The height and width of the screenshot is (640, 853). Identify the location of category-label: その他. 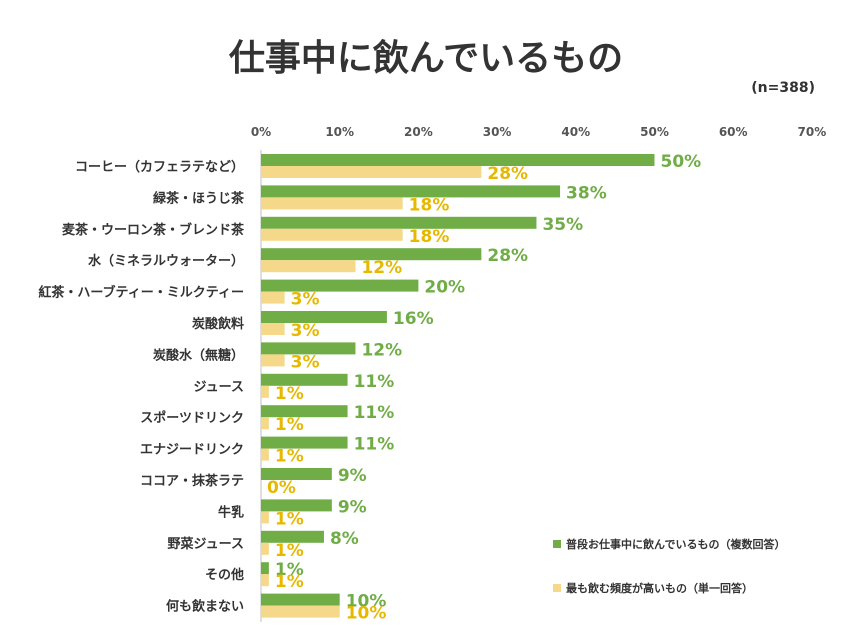
(224, 575).